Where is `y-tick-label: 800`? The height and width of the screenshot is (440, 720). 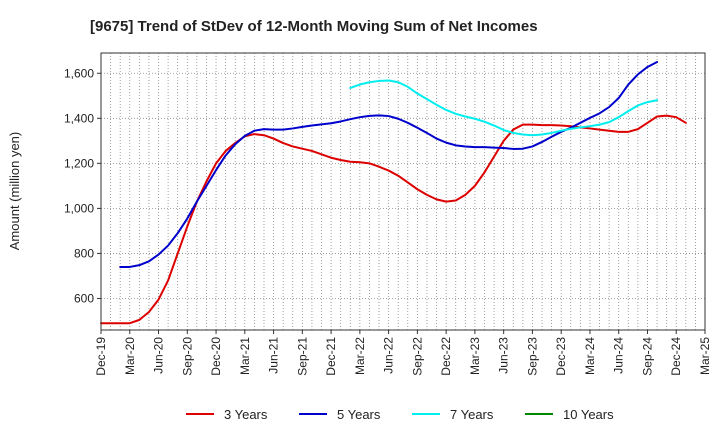 y-tick-label: 800 is located at coordinates (84, 253).